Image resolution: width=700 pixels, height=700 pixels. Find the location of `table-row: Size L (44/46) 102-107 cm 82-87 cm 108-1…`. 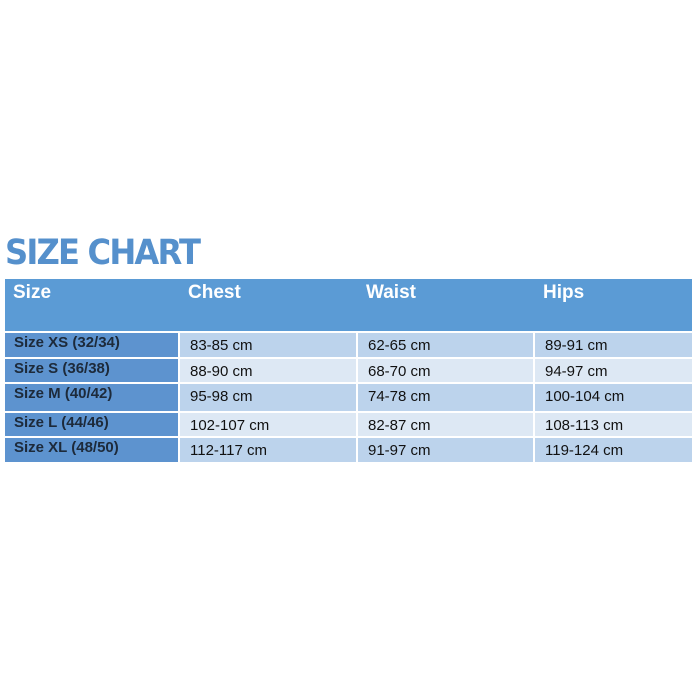

table-row: Size L (44/46) 102-107 cm 82-87 cm 108-1… is located at coordinates (348, 425).